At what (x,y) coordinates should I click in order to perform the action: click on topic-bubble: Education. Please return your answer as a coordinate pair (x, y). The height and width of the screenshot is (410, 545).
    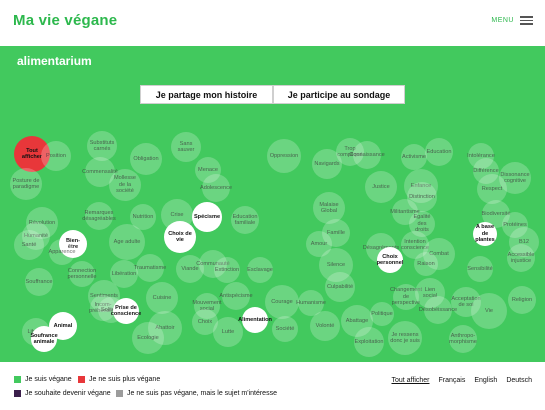
    Looking at the image, I should click on (439, 152).